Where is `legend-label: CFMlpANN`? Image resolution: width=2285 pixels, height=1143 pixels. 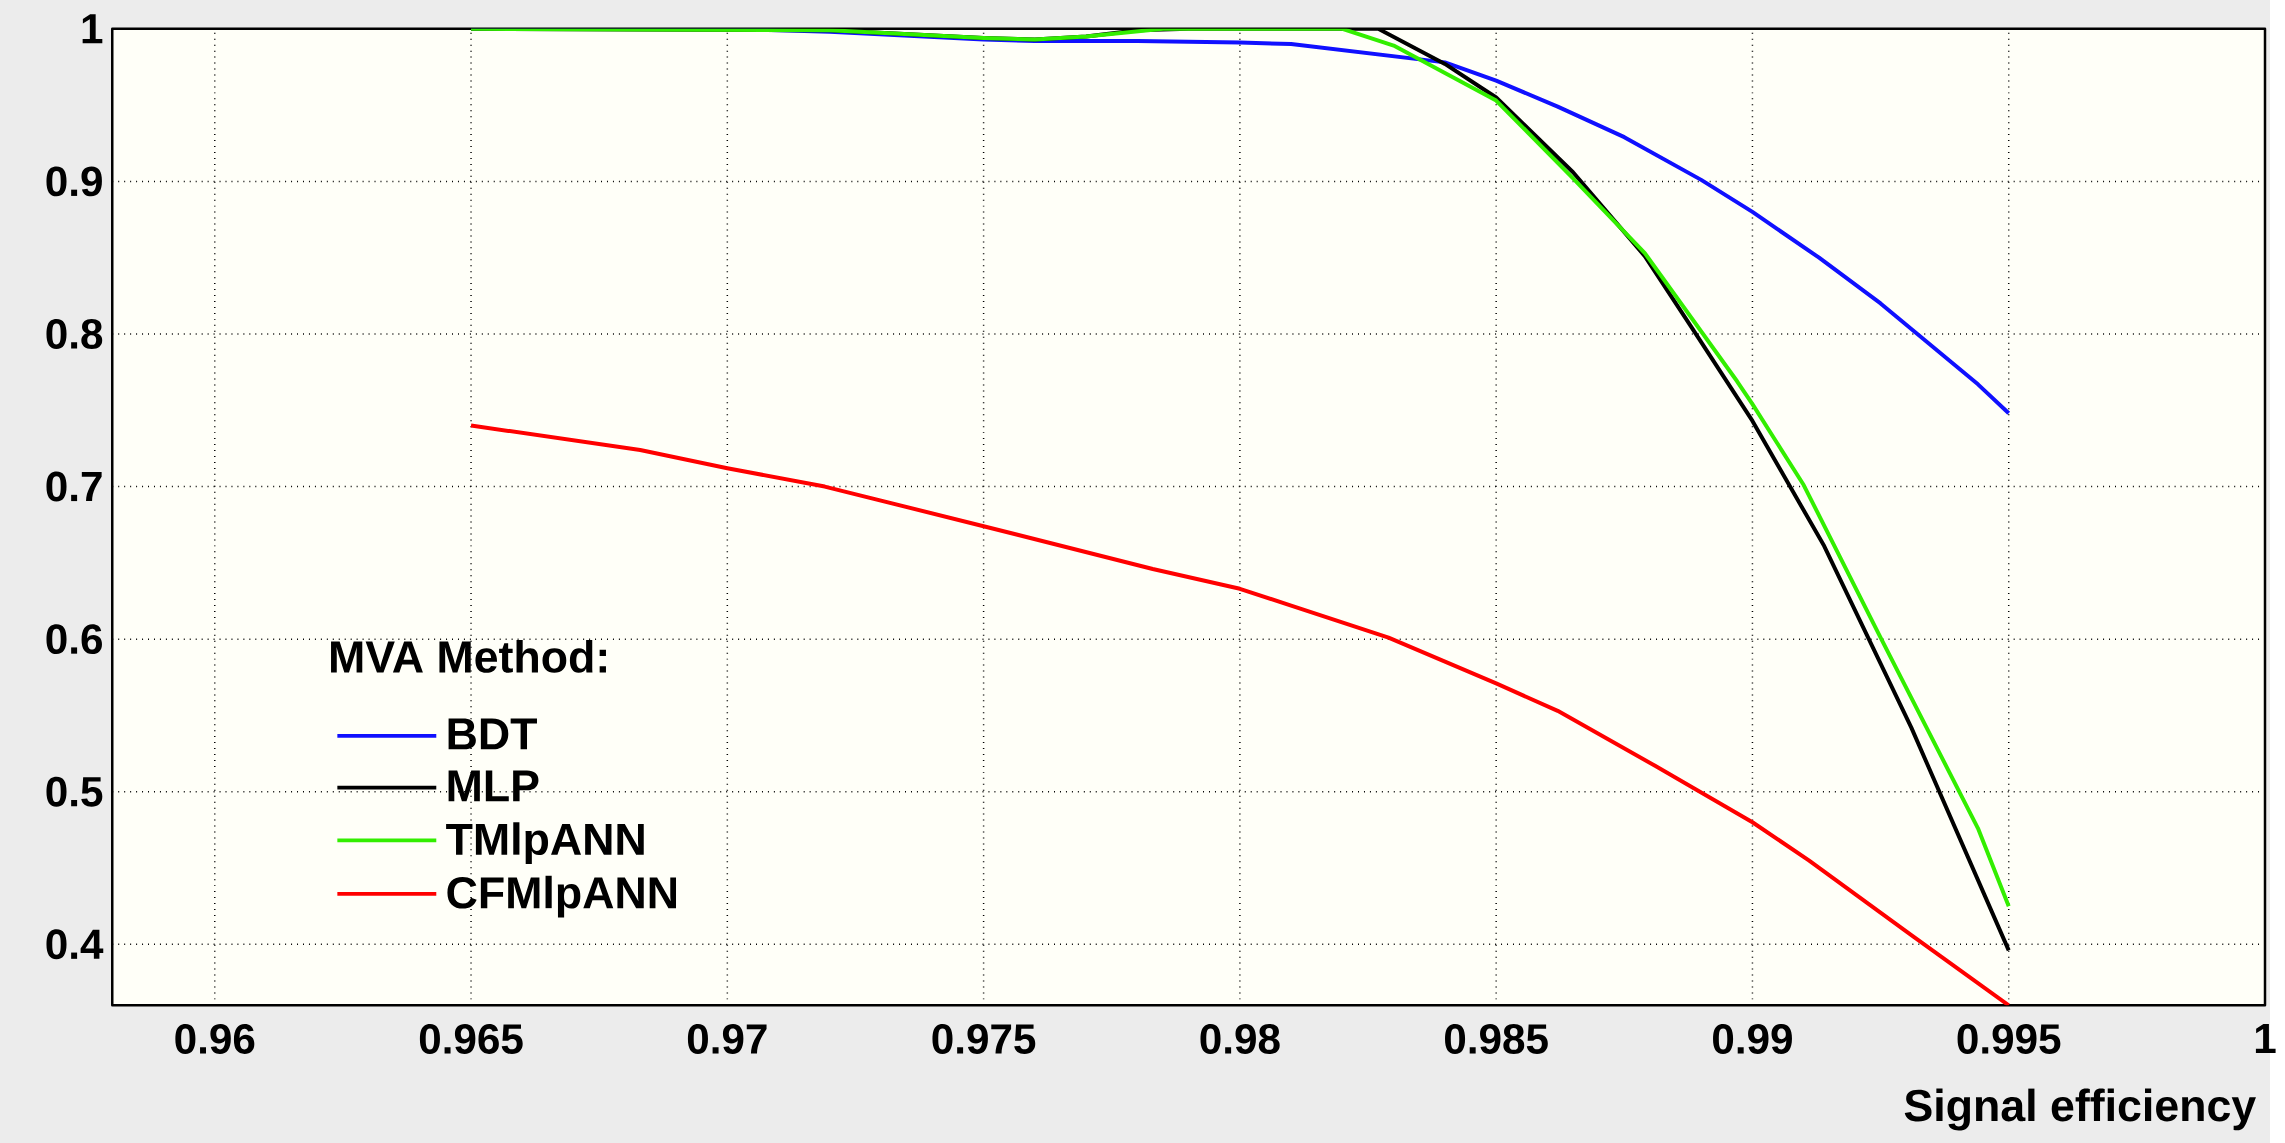
legend-label: CFMlpANN is located at coordinates (562, 896).